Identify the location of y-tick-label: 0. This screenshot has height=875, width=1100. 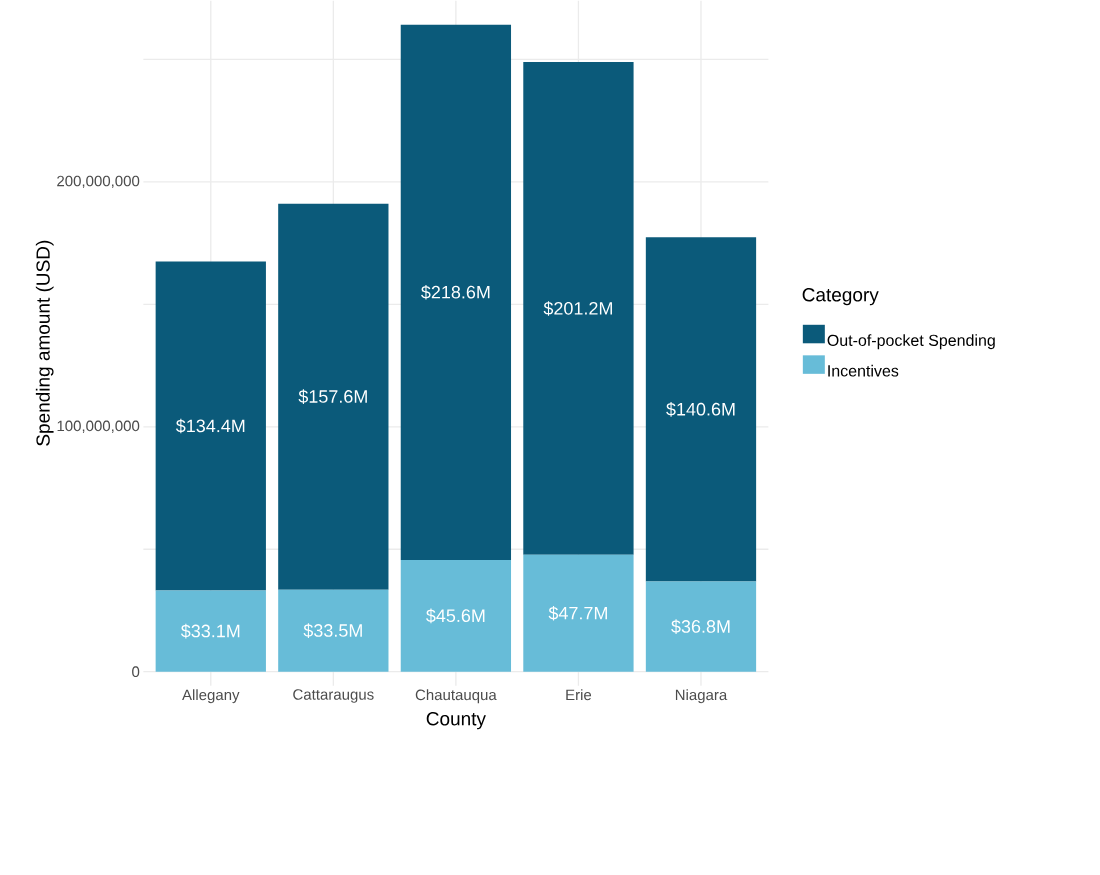
(136, 671).